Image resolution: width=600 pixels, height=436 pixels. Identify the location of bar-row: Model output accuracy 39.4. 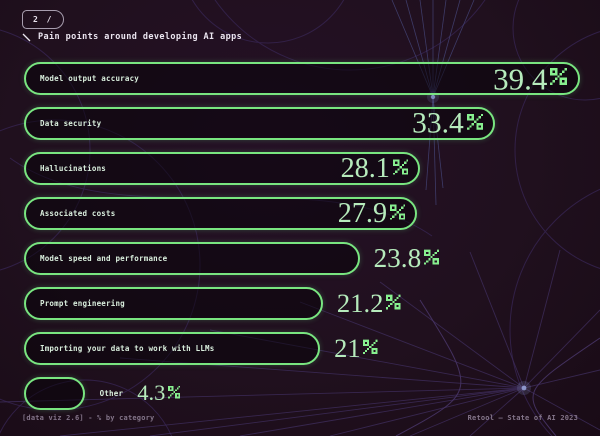
(312, 78).